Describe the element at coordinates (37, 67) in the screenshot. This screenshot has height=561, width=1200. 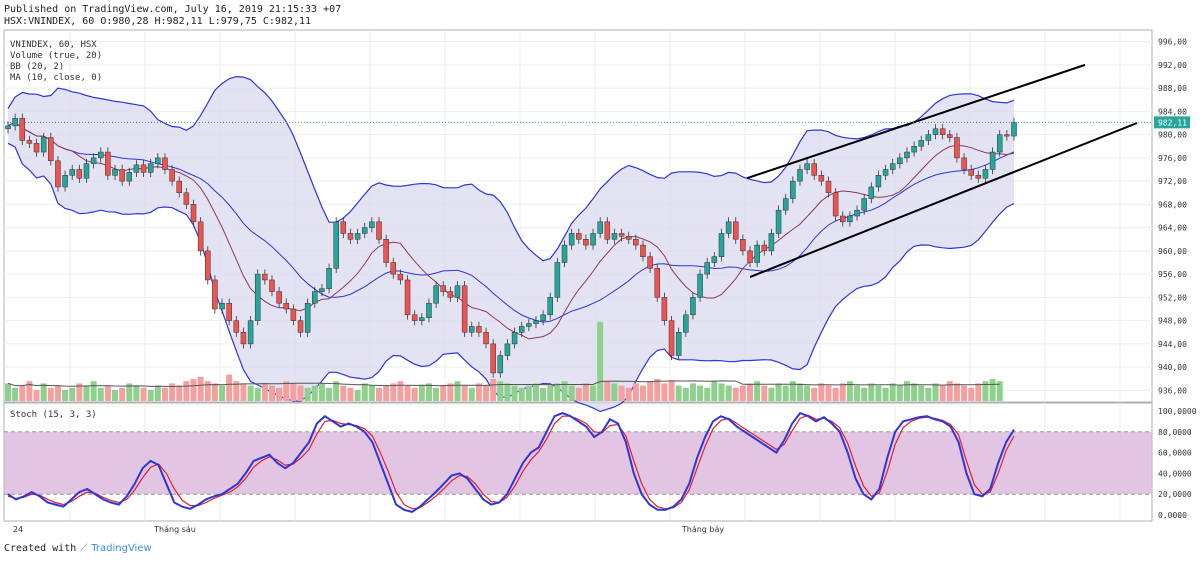
I see `legend-bb: BB (20, 2)` at that location.